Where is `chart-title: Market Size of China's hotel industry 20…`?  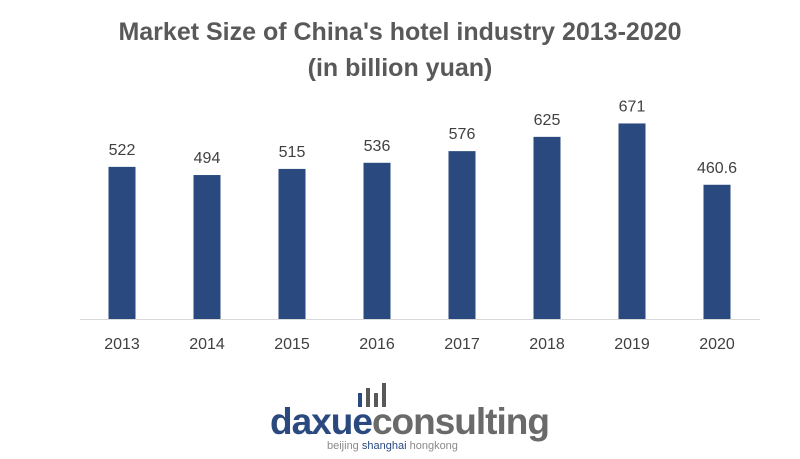 chart-title: Market Size of China's hotel industry 20… is located at coordinates (400, 32).